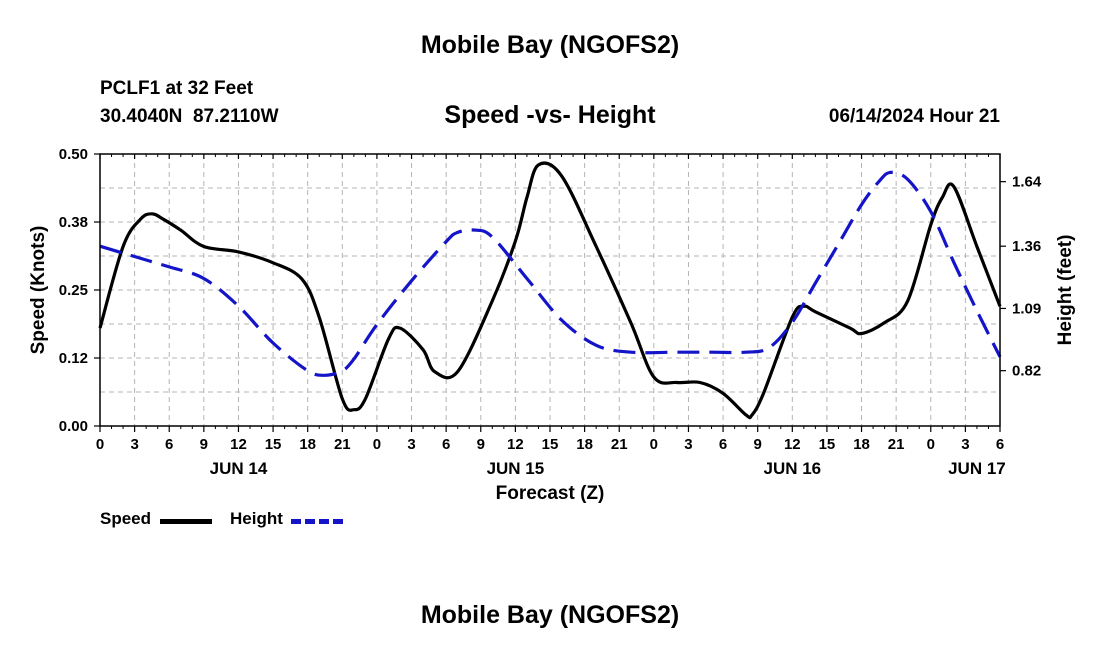  Describe the element at coordinates (317, 521) in the screenshot. I see `legend-height-swatch` at that location.